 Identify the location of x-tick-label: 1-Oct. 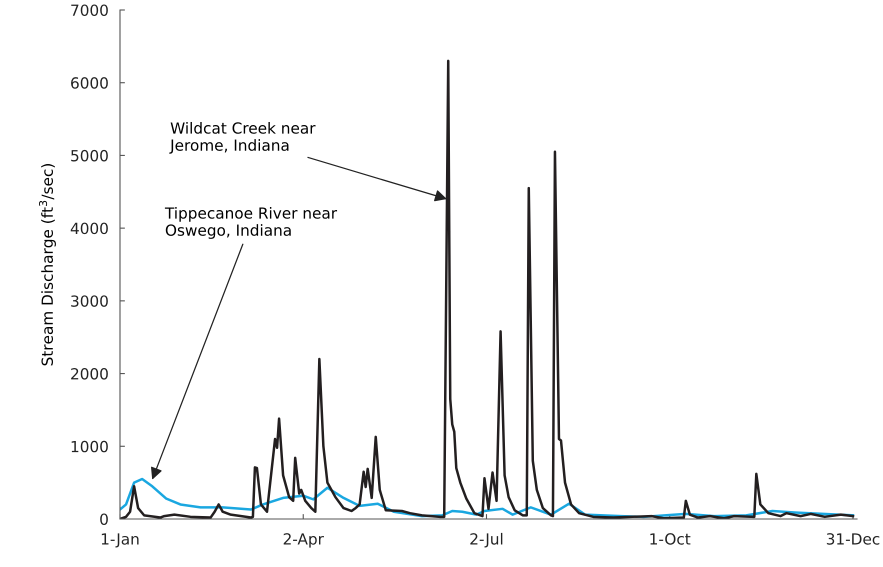
(670, 539).